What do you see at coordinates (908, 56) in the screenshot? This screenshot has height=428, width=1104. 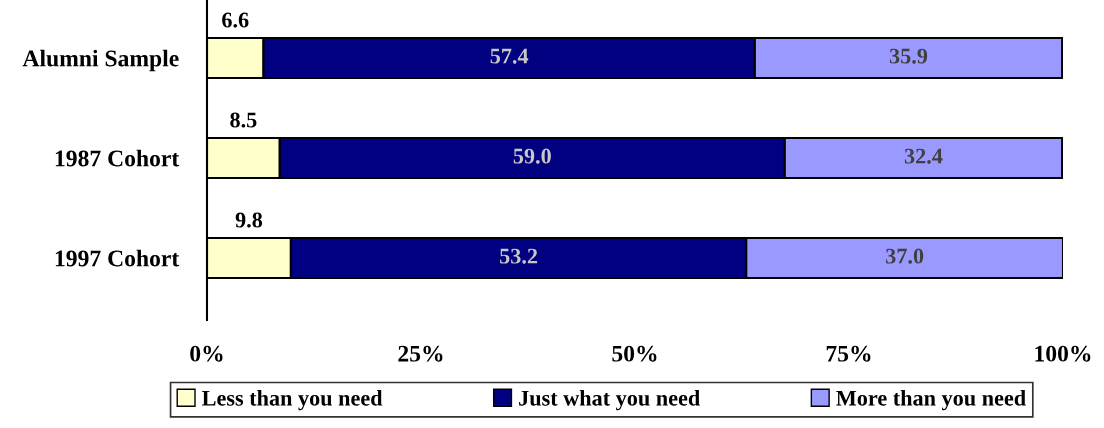 I see `data-label: 35.9` at bounding box center [908, 56].